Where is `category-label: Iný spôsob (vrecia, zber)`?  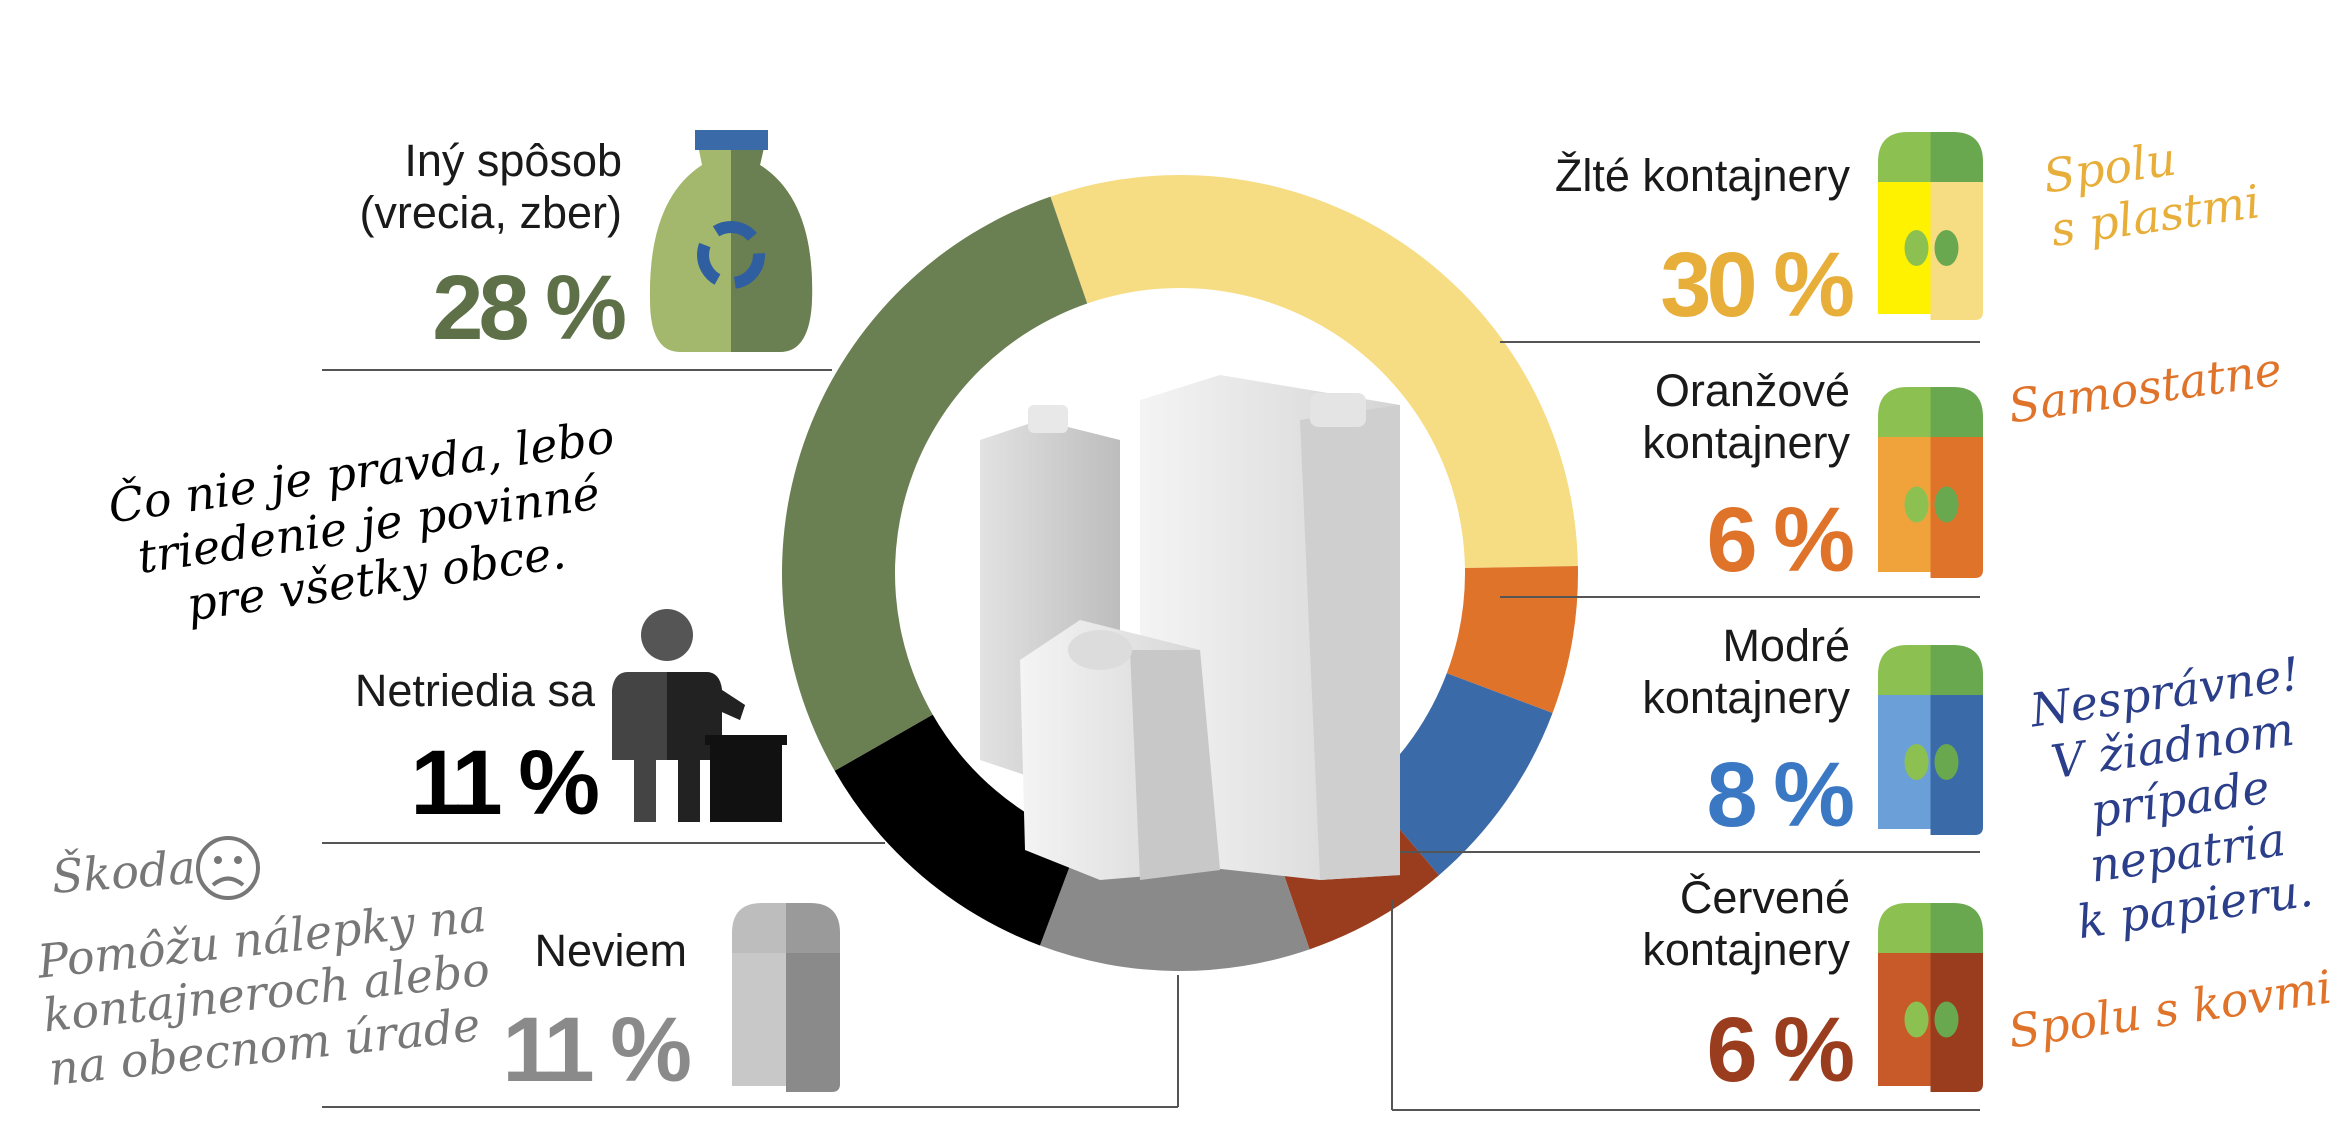 category-label: Iný spôsob (vrecia, zber) is located at coordinates (490, 186).